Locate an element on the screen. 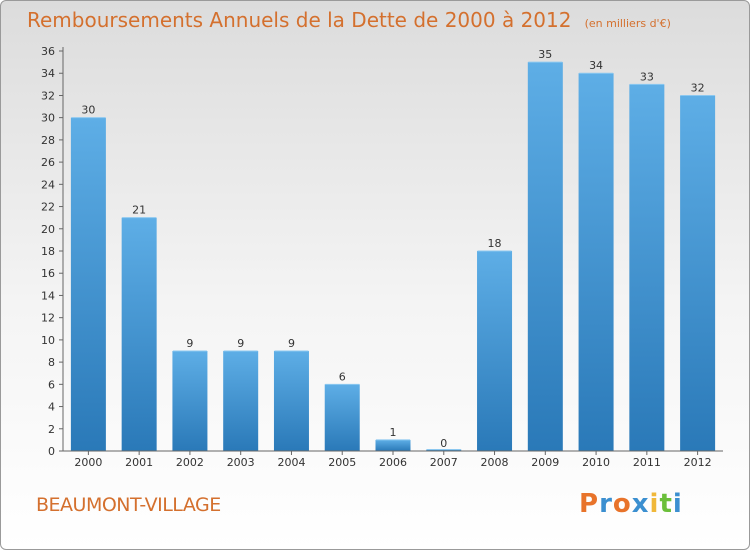  x-tick-label-2000: 2000 is located at coordinates (88, 462).